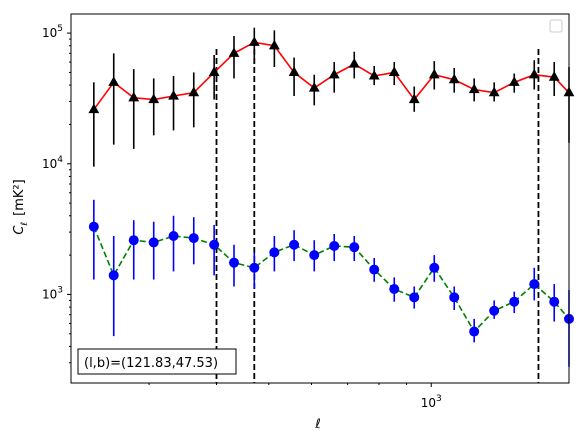 The image size is (580, 441). What do you see at coordinates (151, 363) in the screenshot?
I see `annotation-text: (l,b)=(121.83,47.53)` at bounding box center [151, 363].